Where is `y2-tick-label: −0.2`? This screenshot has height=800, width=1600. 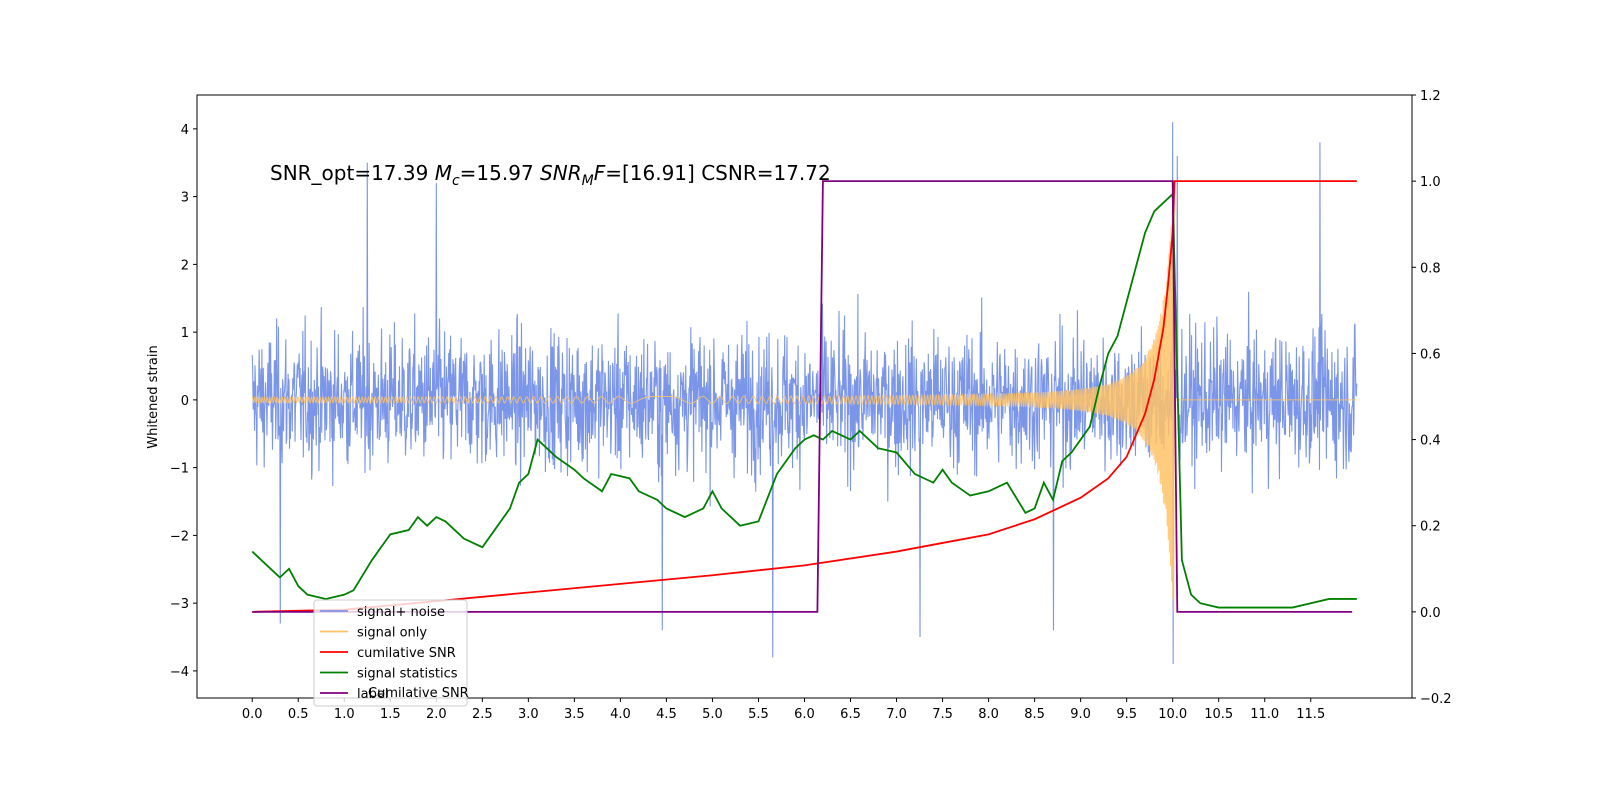 y2-tick-label: −0.2 is located at coordinates (1436, 699).